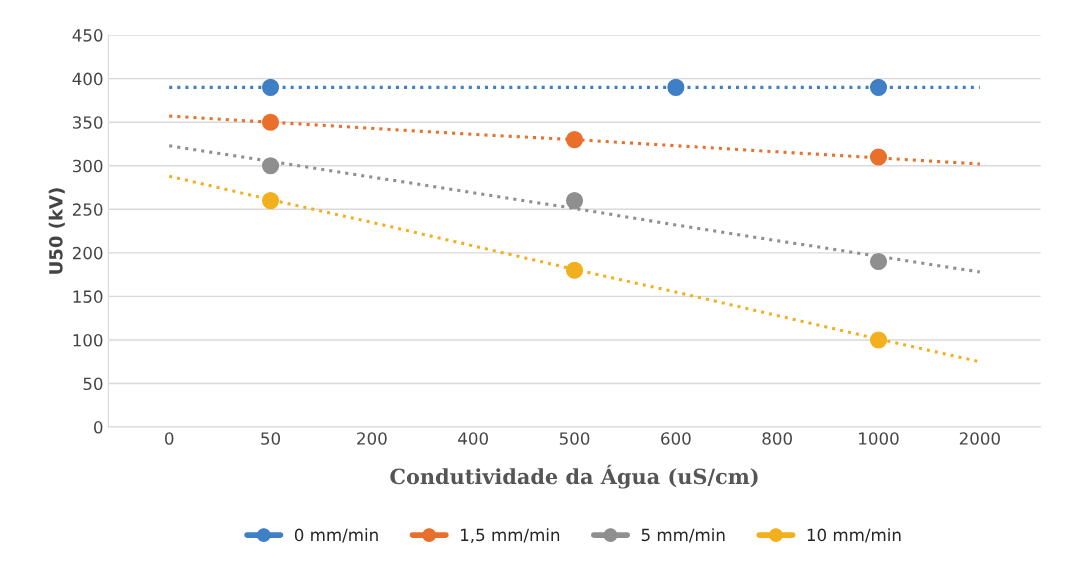  What do you see at coordinates (87, 253) in the screenshot?
I see `y-tick-label: 200` at bounding box center [87, 253].